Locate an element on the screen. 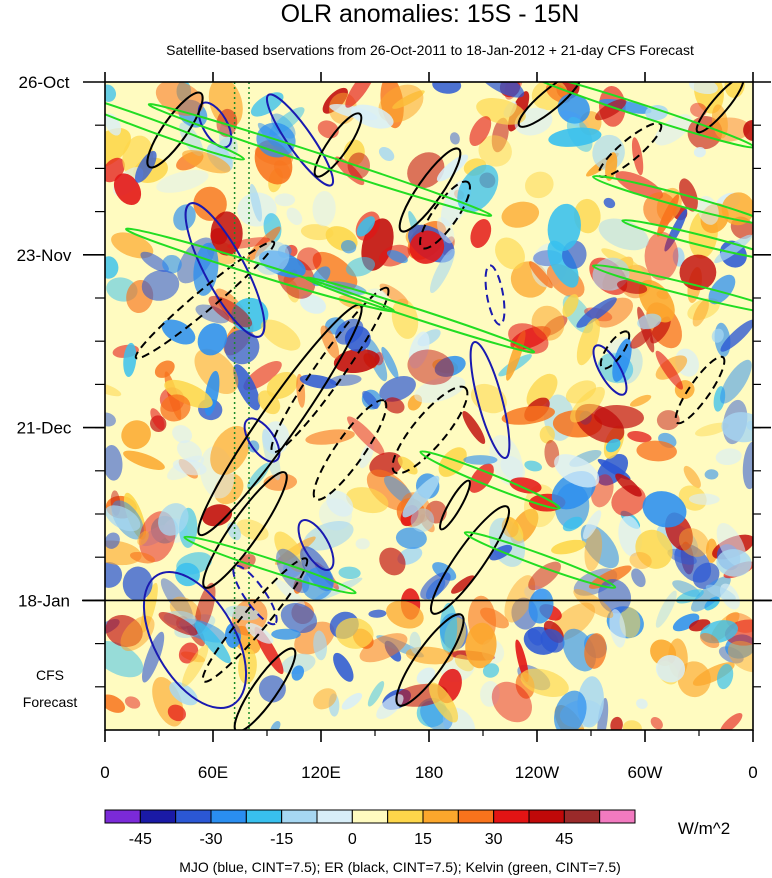 Image resolution: width=772 pixels, height=878 pixels. chart-title: OLR anomalies: 15S - 15N is located at coordinates (430, 14).